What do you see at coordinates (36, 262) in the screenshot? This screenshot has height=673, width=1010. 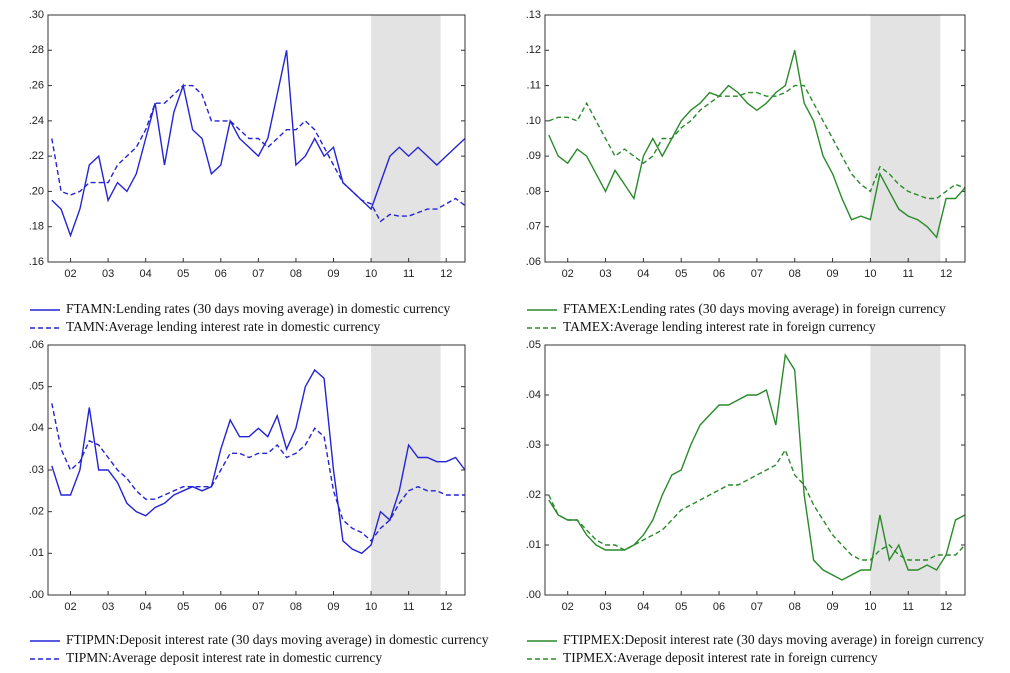 I see `y-tick-label: .16` at bounding box center [36, 262].